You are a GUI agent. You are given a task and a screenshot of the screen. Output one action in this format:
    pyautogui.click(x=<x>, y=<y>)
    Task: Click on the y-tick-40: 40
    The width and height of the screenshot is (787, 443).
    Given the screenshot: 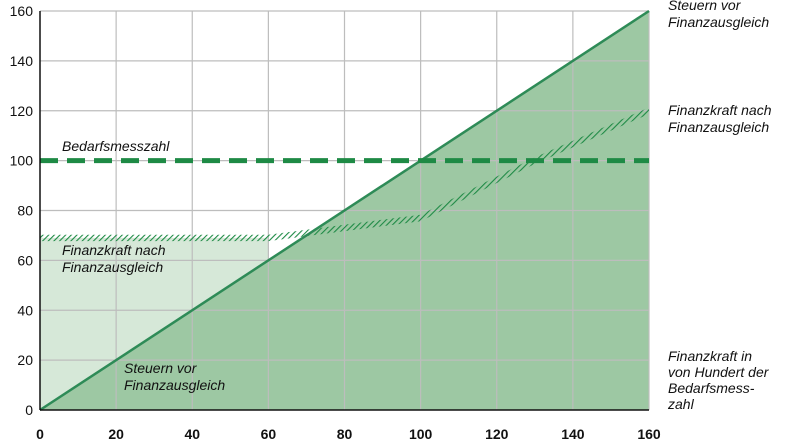 What is the action you would take?
    pyautogui.click(x=25, y=310)
    